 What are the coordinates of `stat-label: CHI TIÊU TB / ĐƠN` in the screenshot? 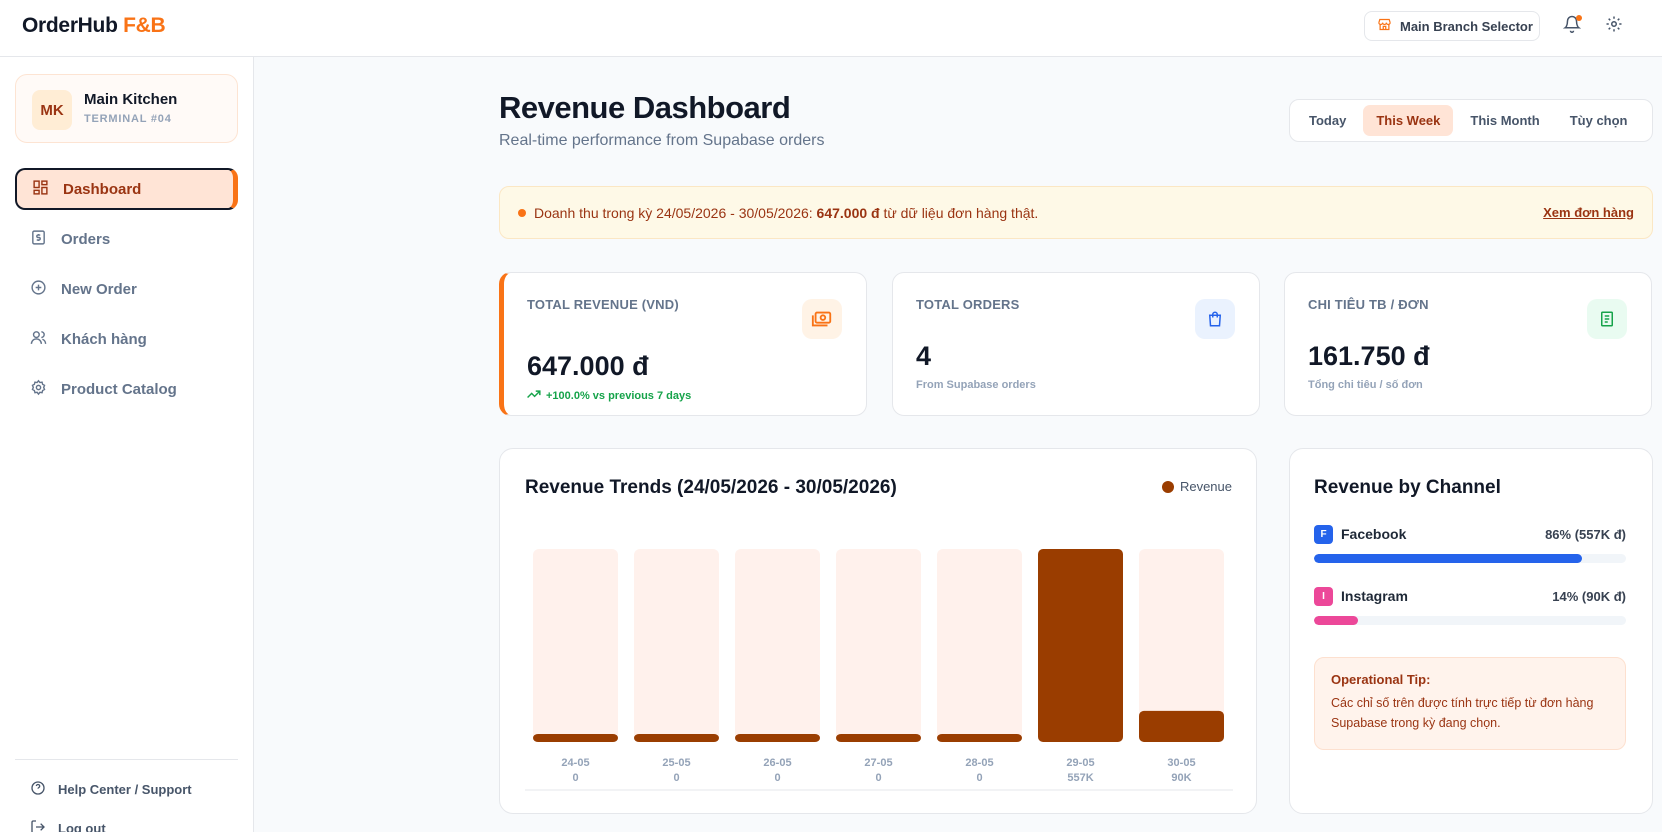 It's located at (1368, 304).